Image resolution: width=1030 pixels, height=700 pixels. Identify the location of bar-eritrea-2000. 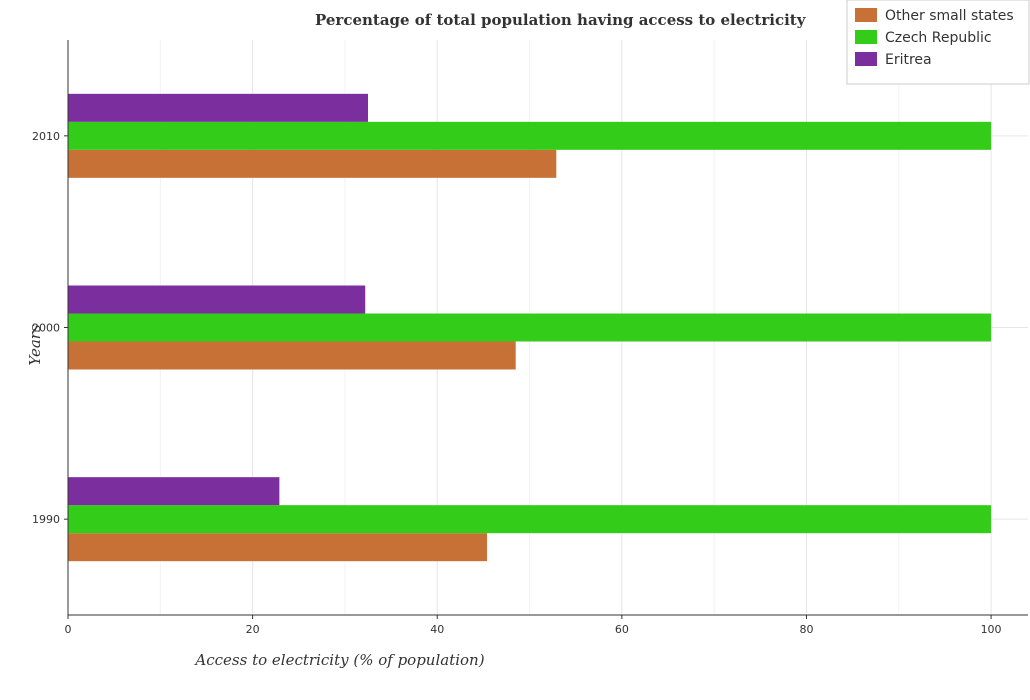
(217, 299).